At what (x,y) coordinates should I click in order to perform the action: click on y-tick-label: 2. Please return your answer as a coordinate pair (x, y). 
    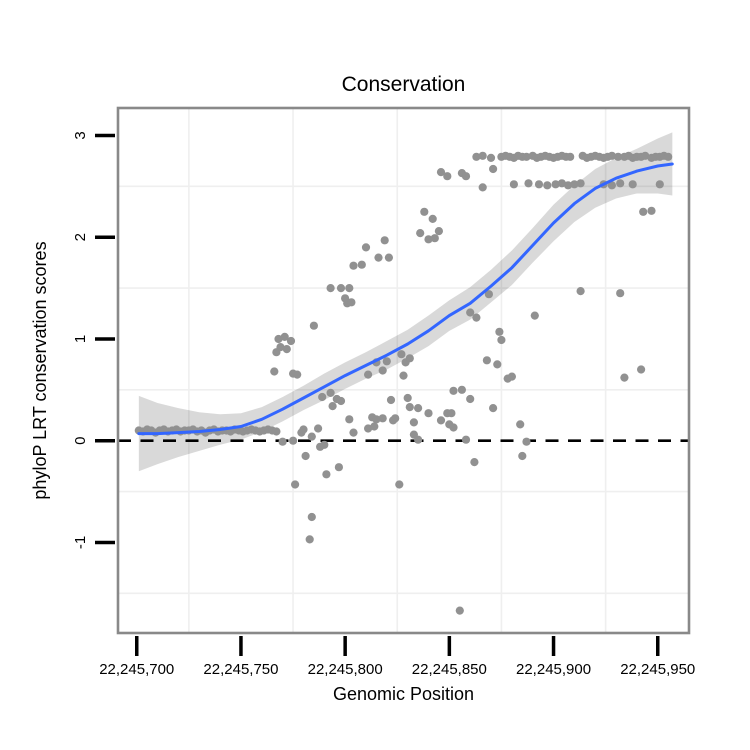
    Looking at the image, I should click on (80, 237).